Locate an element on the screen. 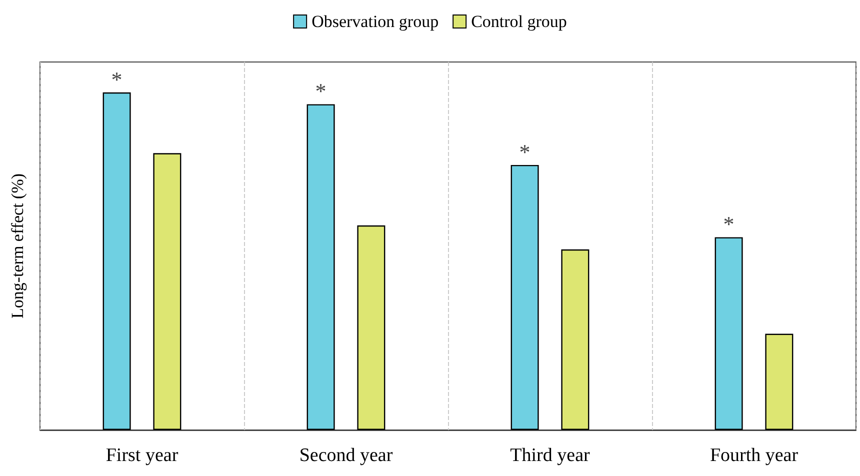 Image resolution: width=860 pixels, height=476 pixels. y-axis-title: Long-term effect (%) is located at coordinates (17, 246).